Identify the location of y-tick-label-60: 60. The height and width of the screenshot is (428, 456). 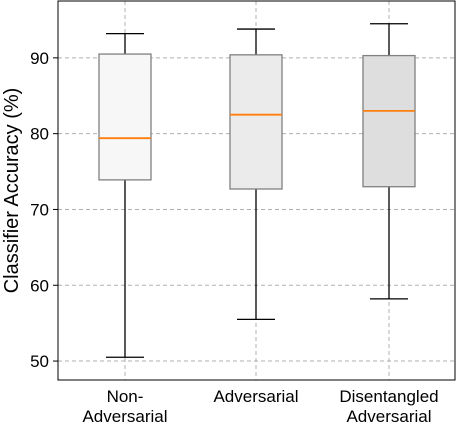
(39, 285).